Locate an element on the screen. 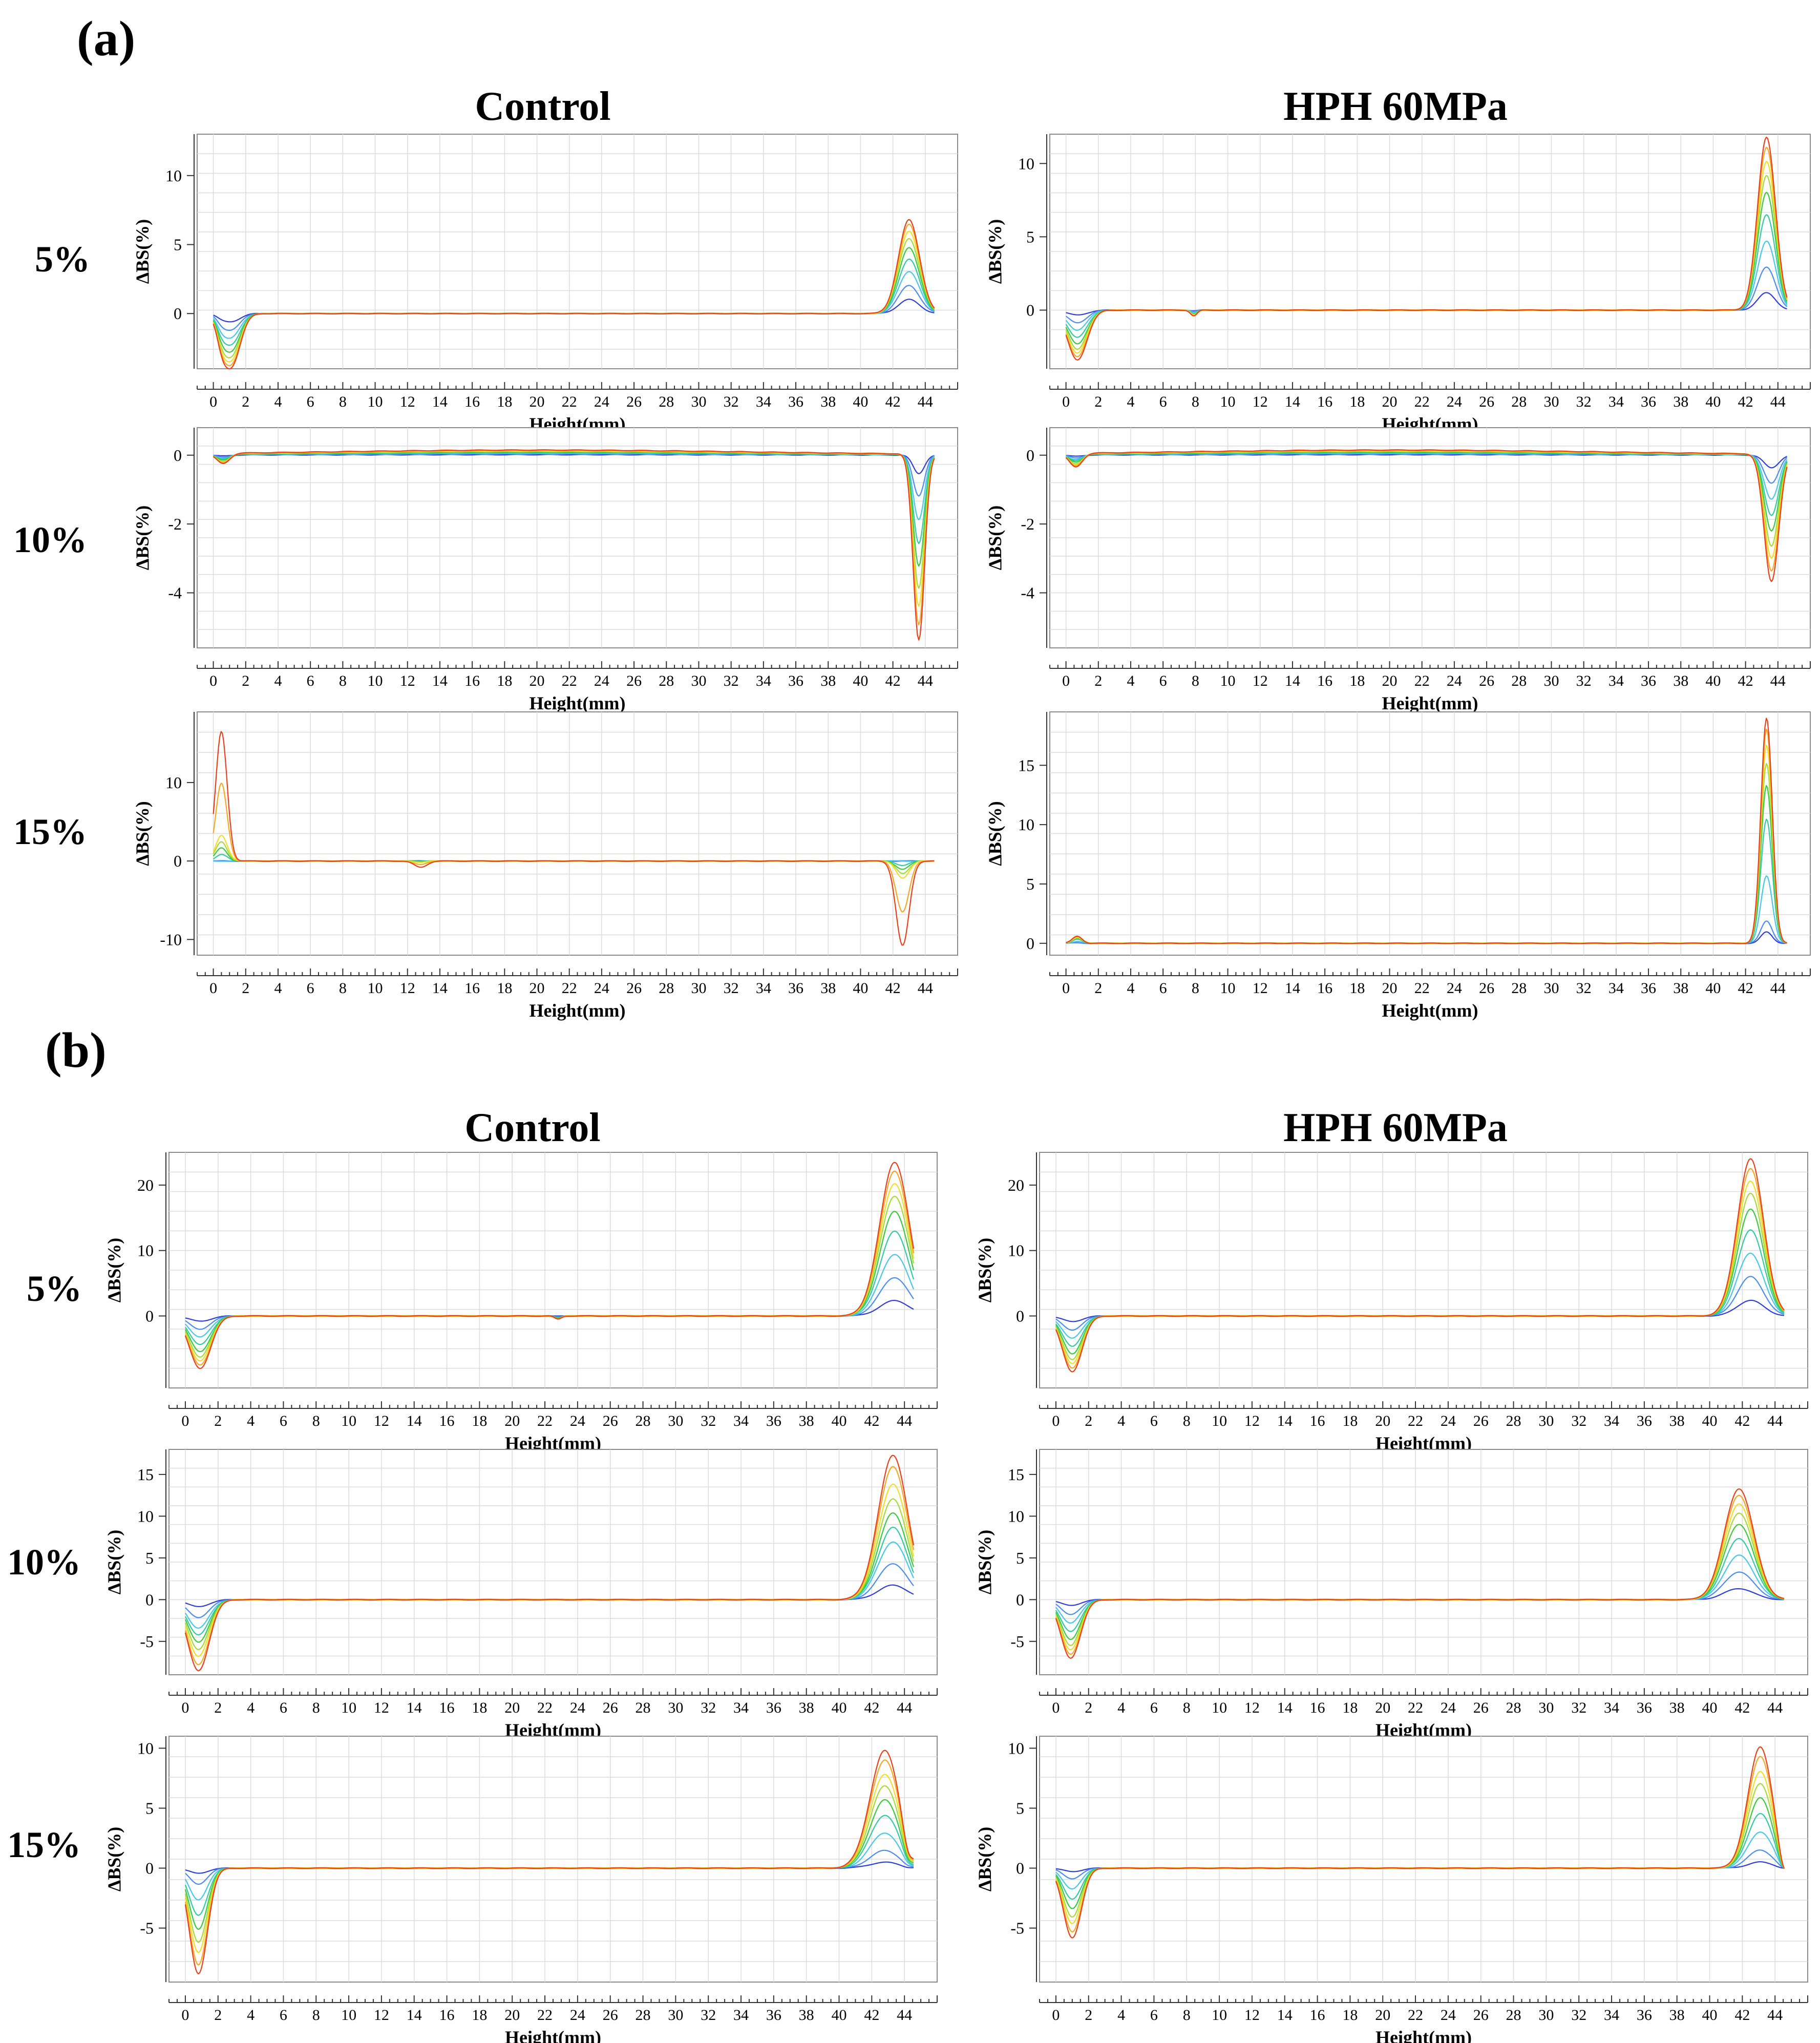 This screenshot has width=1820, height=2043. y-tick-label: 5 is located at coordinates (1030, 884).